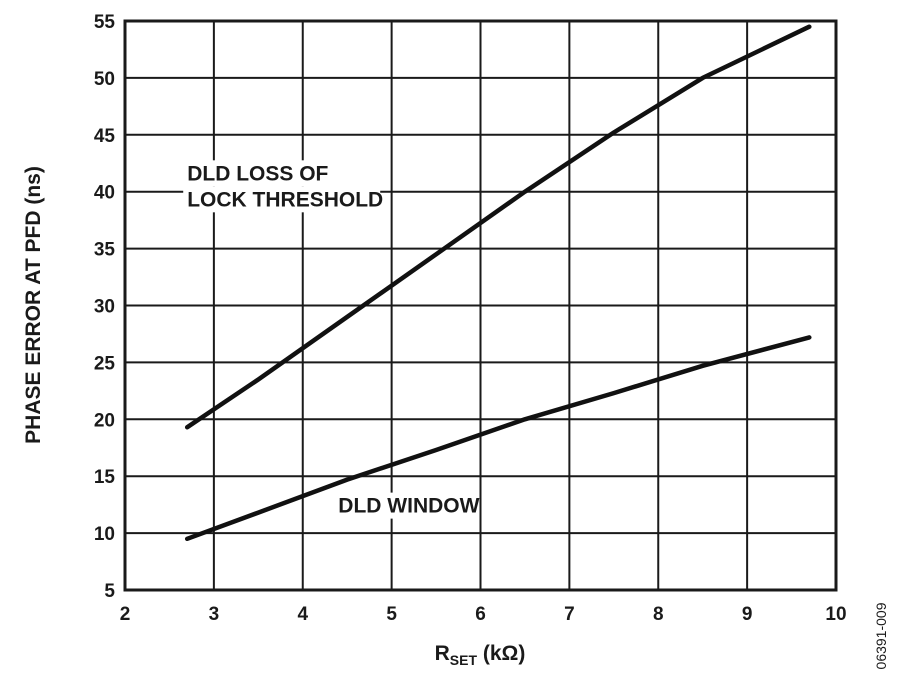 Image resolution: width=900 pixels, height=686 pixels. Describe the element at coordinates (105, 22) in the screenshot. I see `y-tick-label: 55` at that location.